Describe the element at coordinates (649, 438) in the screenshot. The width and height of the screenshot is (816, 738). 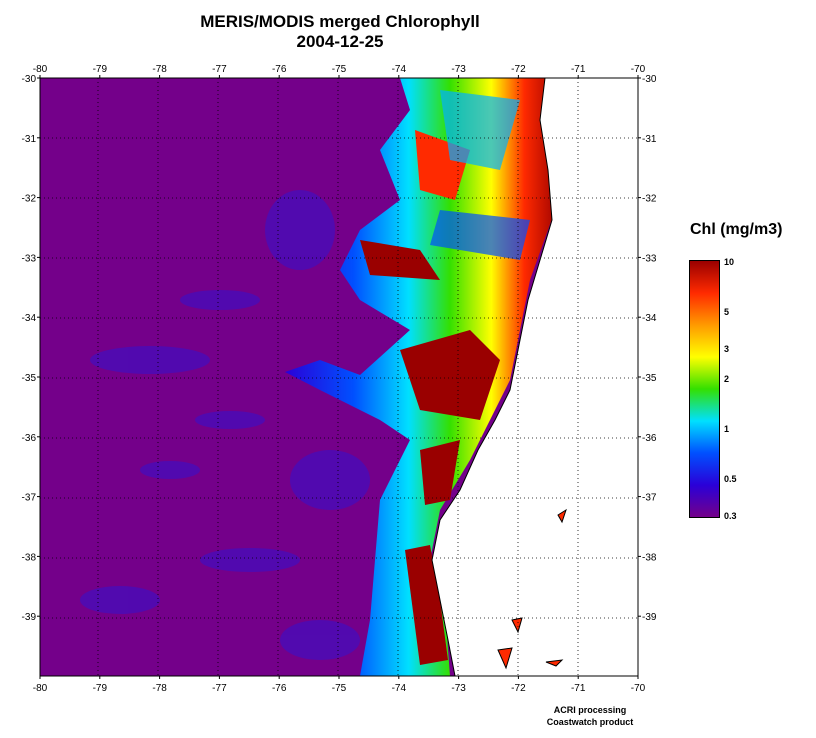
I see `lat-tick-label-right: -36` at that location.